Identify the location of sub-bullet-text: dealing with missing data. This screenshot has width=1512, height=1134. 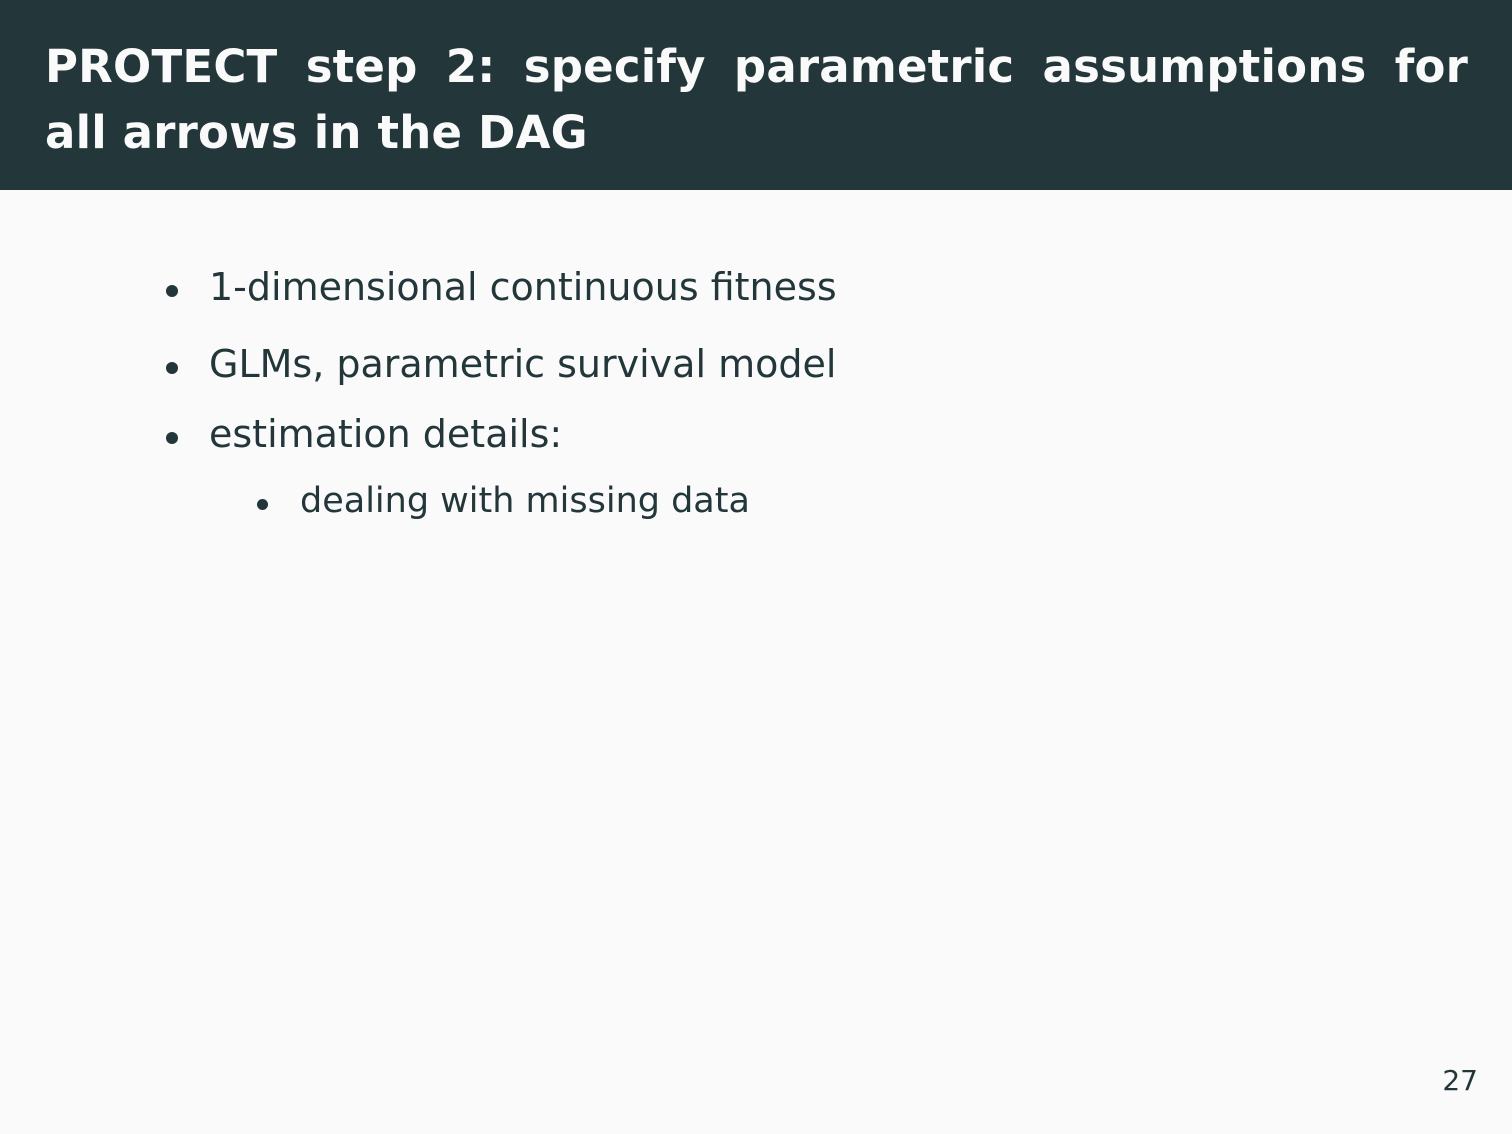
(525, 501).